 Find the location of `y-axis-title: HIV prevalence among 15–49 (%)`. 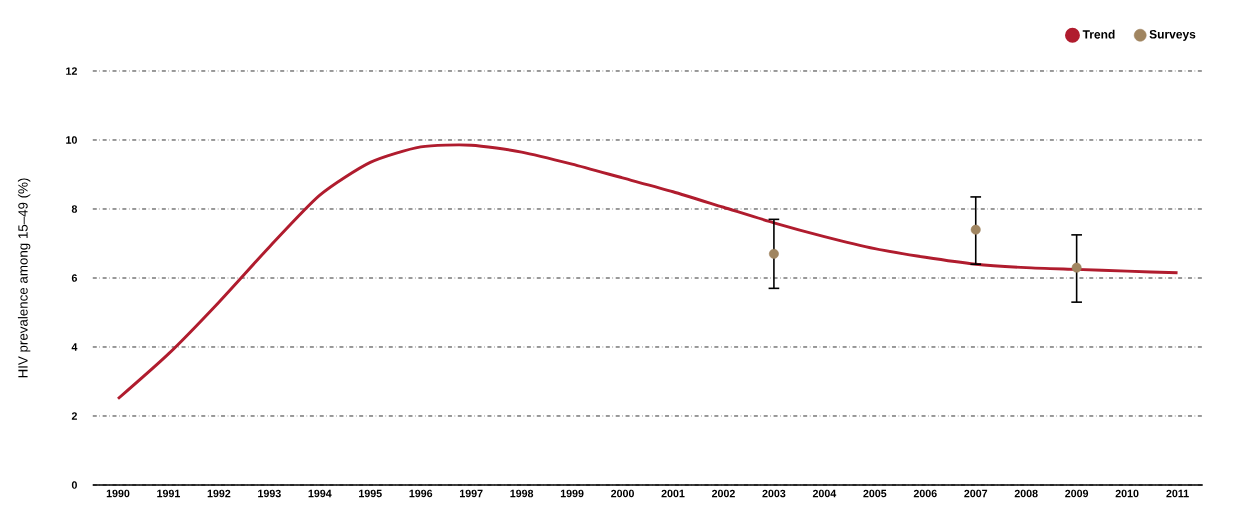

y-axis-title: HIV prevalence among 15–49 (%) is located at coordinates (24, 278).